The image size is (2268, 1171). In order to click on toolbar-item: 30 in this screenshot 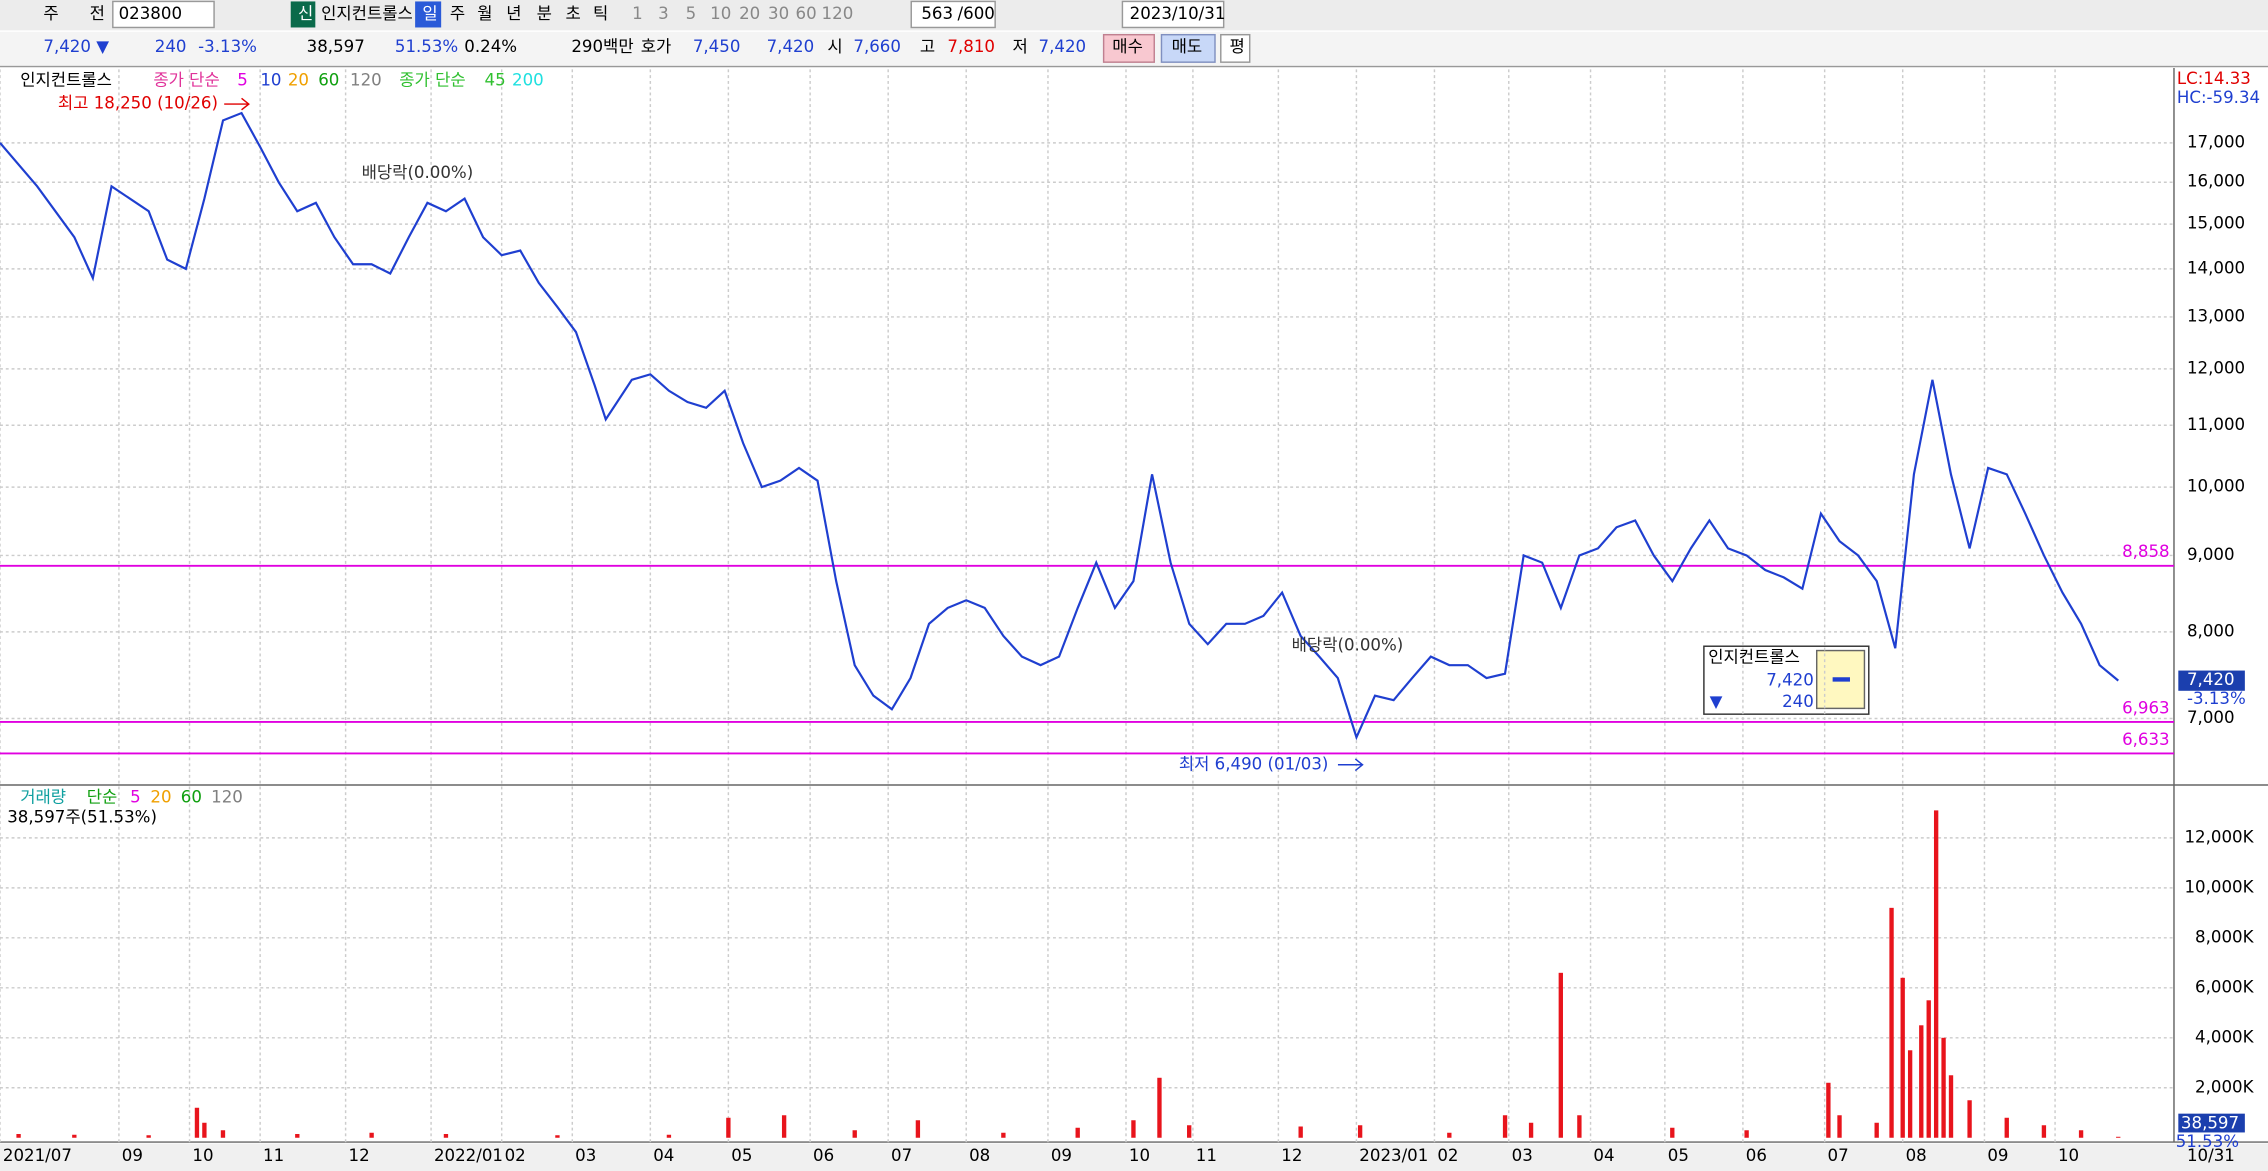, I will do `click(778, 13)`.